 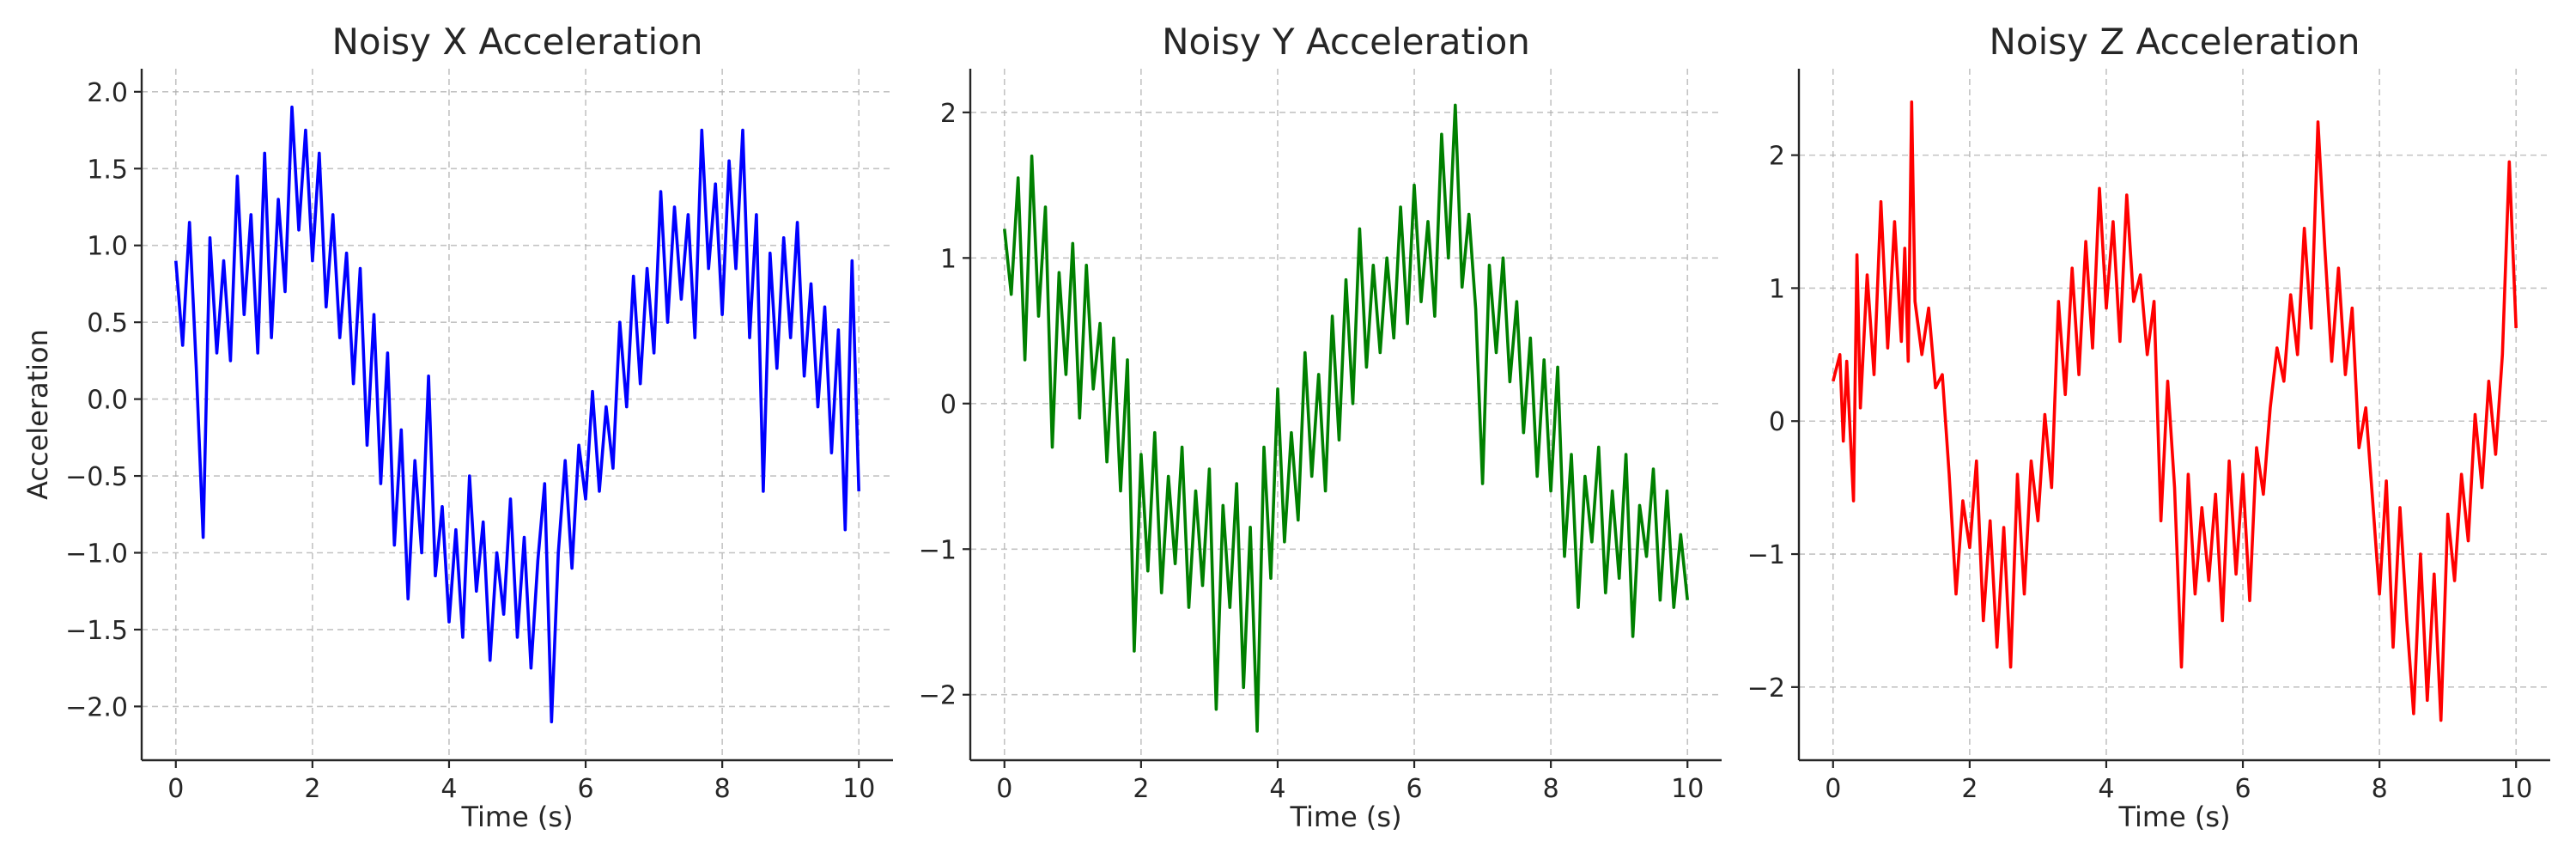 What do you see at coordinates (107, 323) in the screenshot?
I see `y-tick-label: 0.5` at bounding box center [107, 323].